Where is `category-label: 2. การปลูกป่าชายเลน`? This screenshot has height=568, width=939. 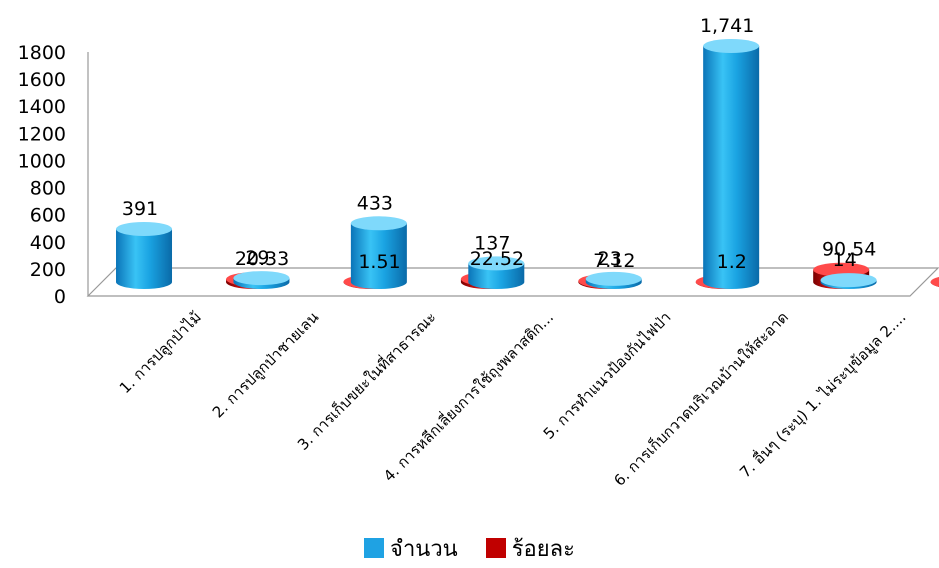 category-label: 2. การปลูกป่าชายเลน is located at coordinates (265, 364).